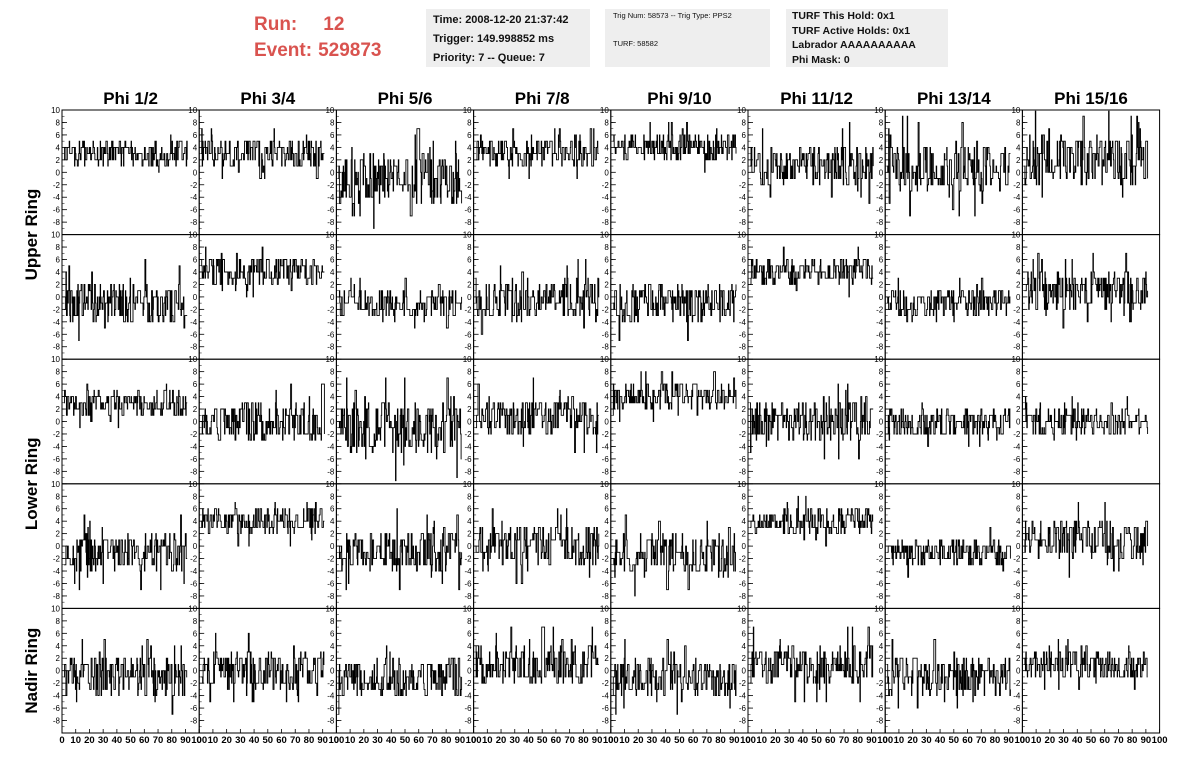 This screenshot has height=772, width=1196. What do you see at coordinates (854, 45) in the screenshot?
I see `labrador-text: Labrador AAAAAAAAAA` at bounding box center [854, 45].